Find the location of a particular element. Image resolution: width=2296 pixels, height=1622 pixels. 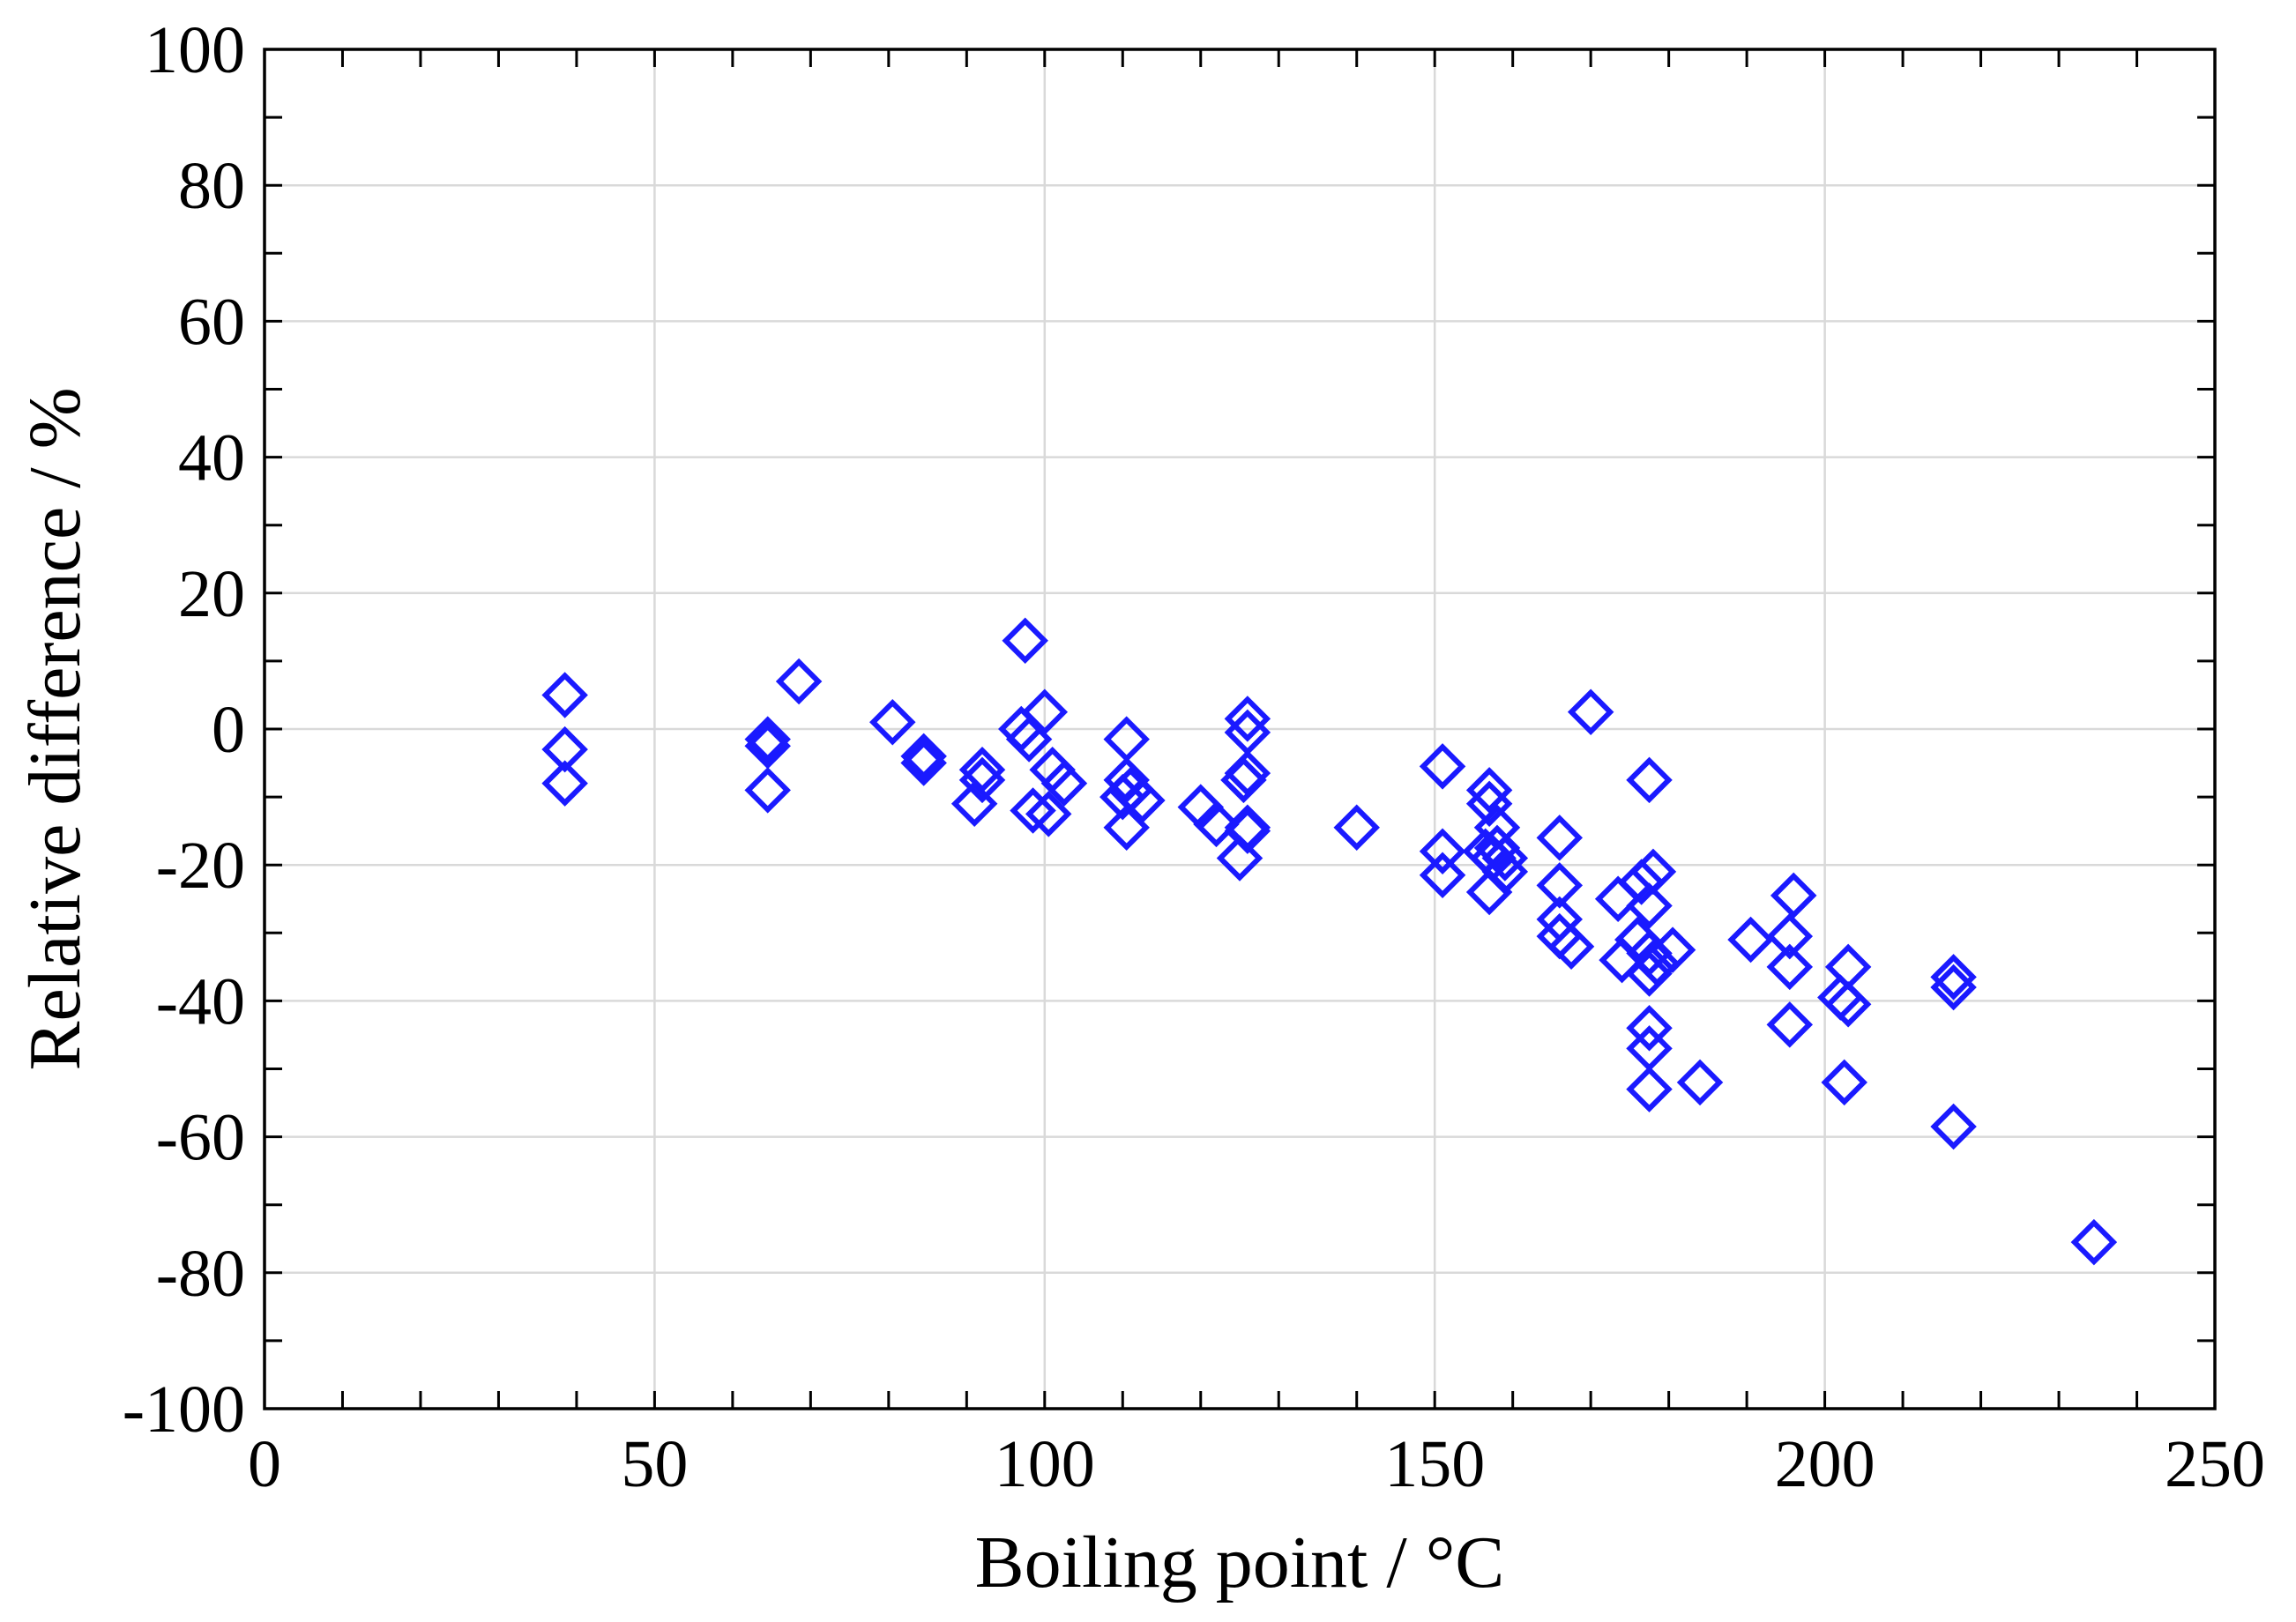

y-tick-label: 20 is located at coordinates (211, 594).